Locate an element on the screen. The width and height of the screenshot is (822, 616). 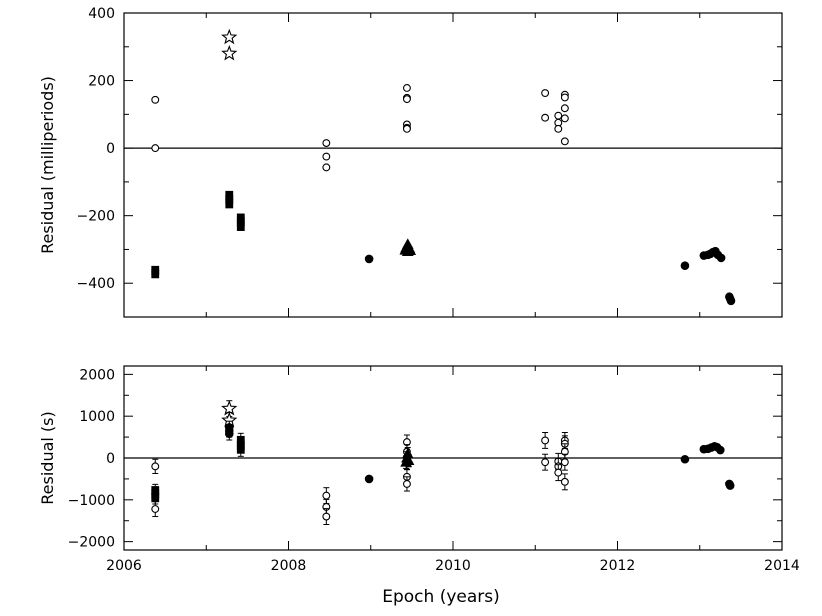
y-axis-label: Residual (milliperiods) is located at coordinates (47, 165).